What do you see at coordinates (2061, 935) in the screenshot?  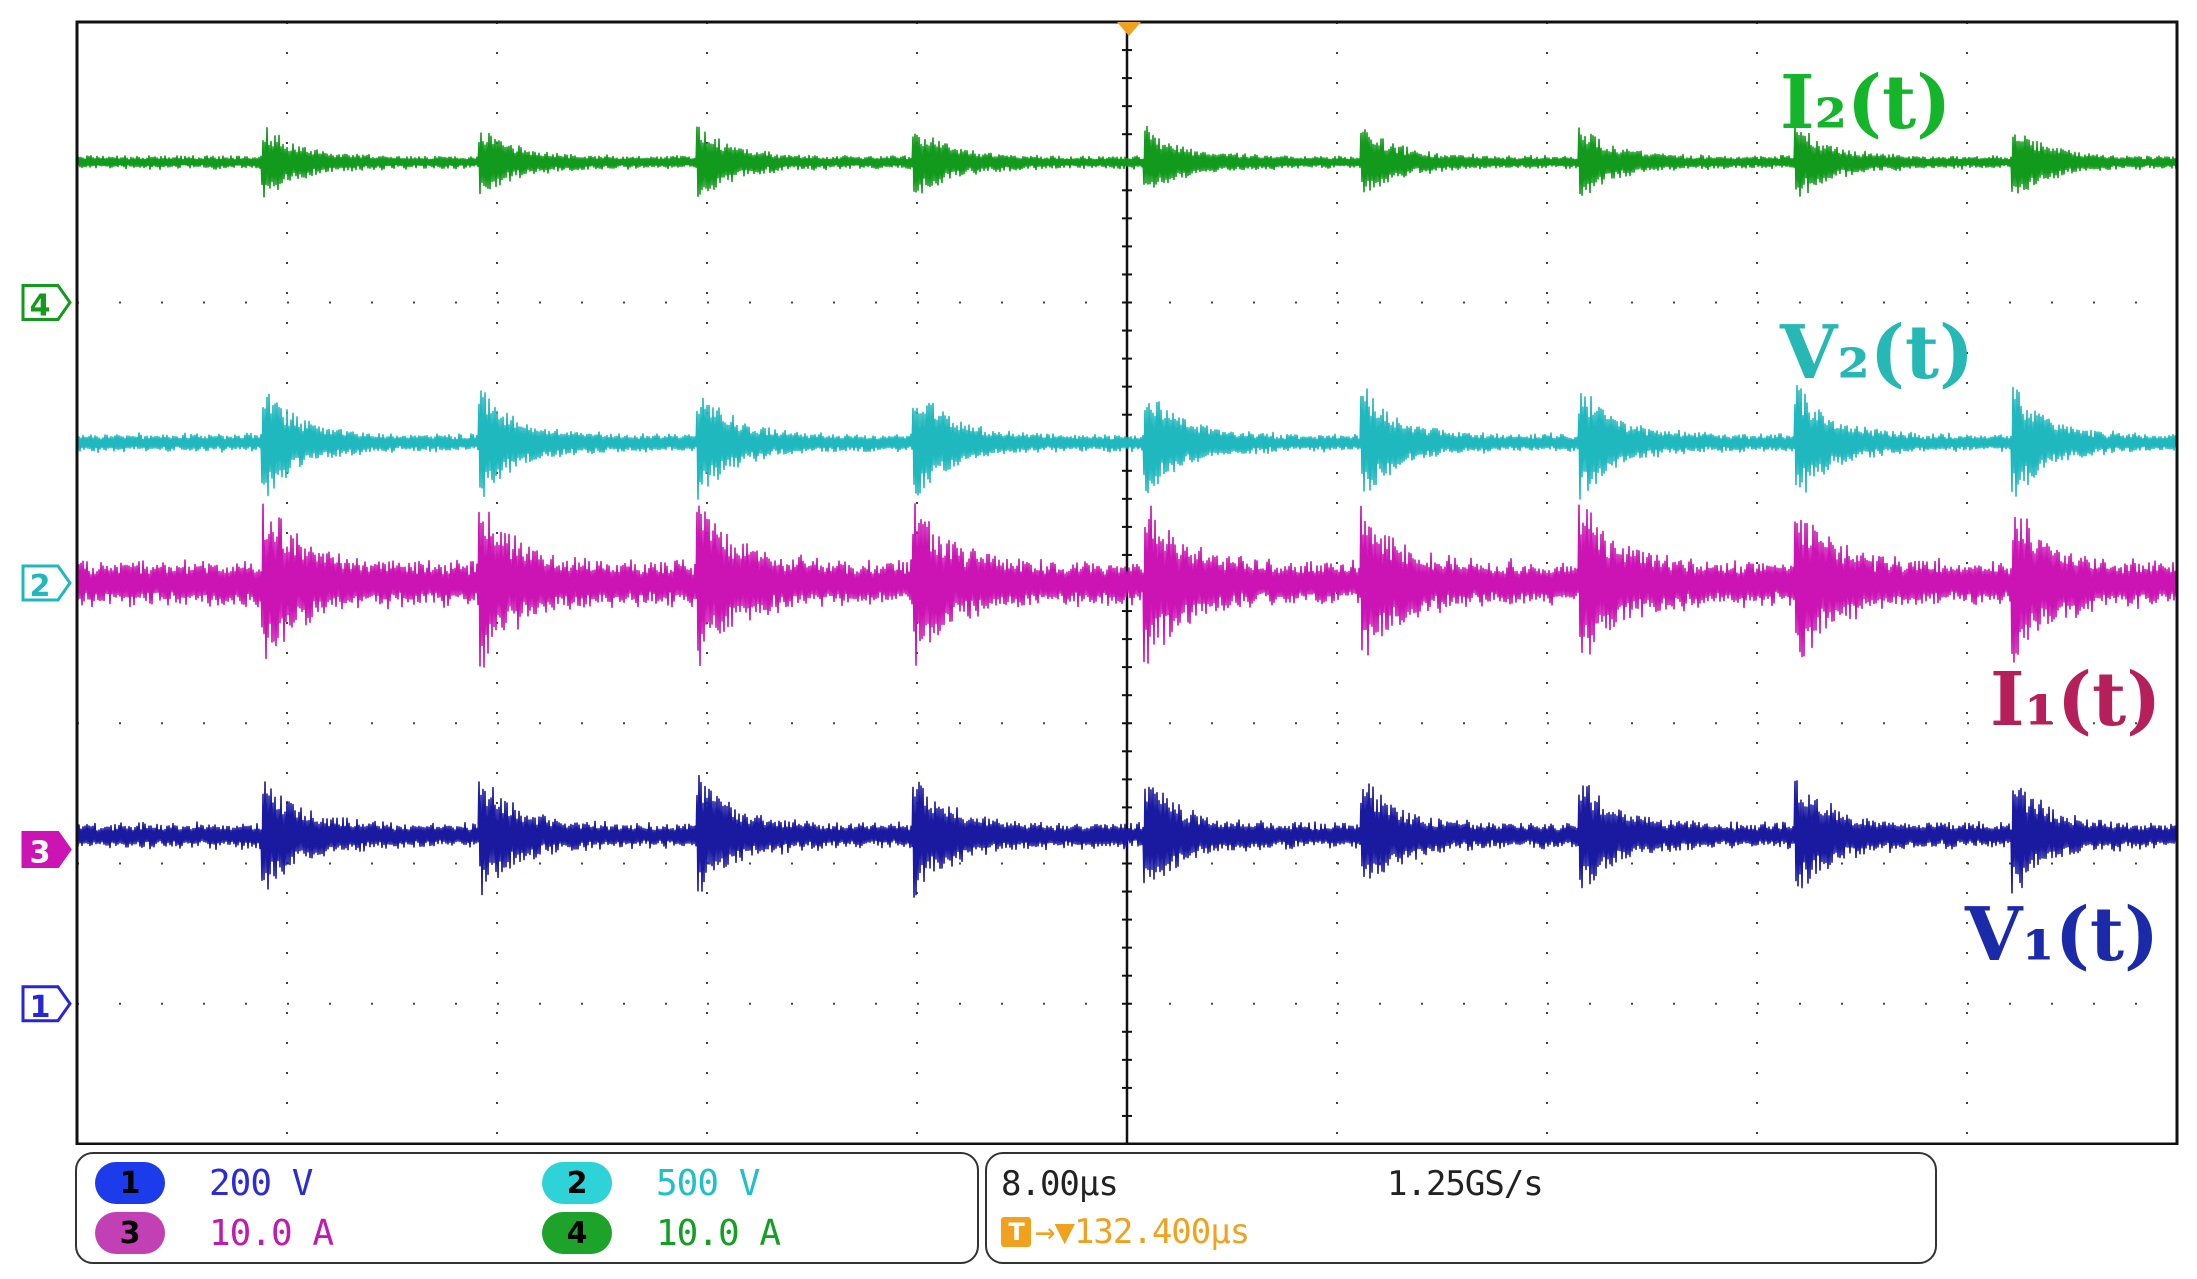 I see `trace-label-1: V₁(t)` at bounding box center [2061, 935].